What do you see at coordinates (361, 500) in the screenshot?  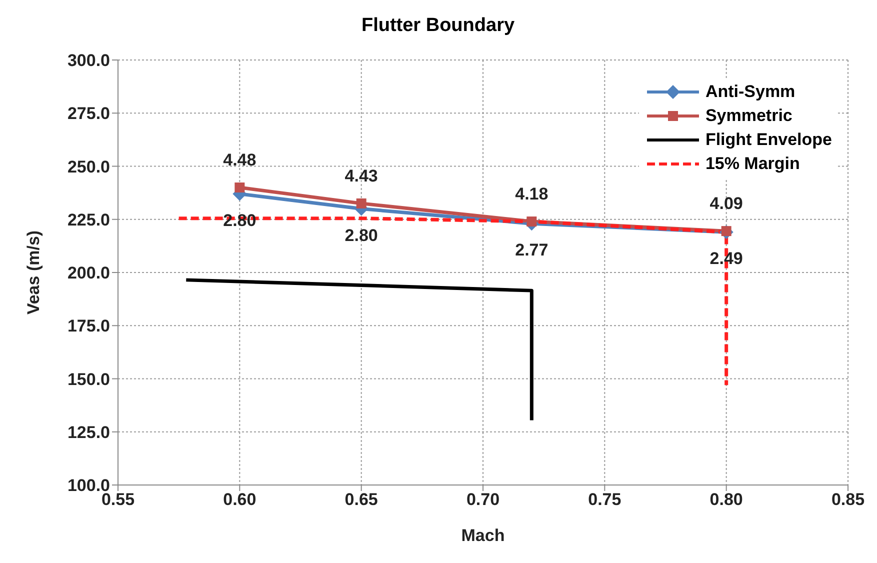 I see `x-tick-label: 0.65` at bounding box center [361, 500].